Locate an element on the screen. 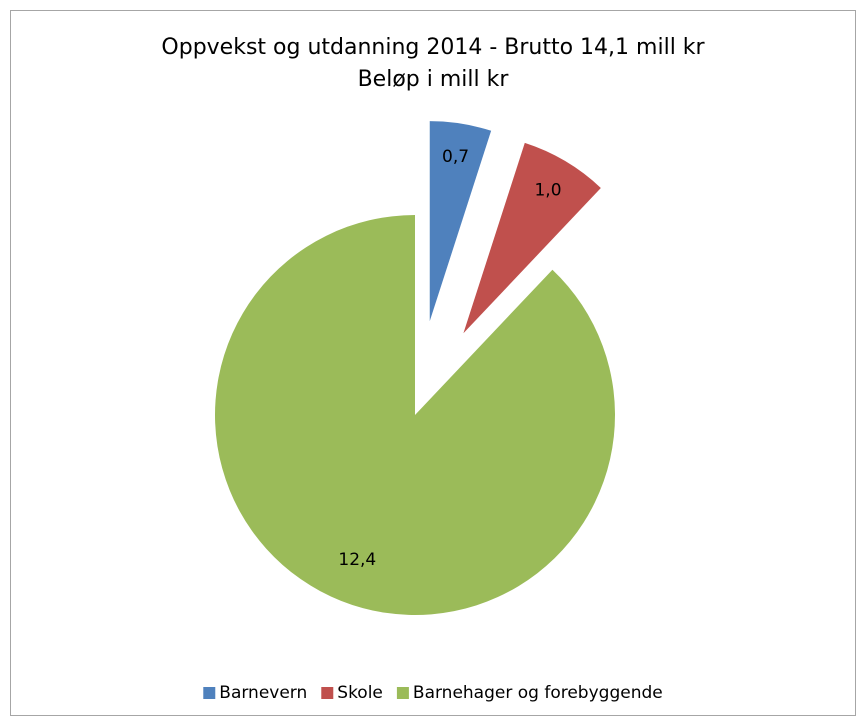 Image resolution: width=866 pixels, height=726 pixels. data-label: 1,0 is located at coordinates (547, 190).